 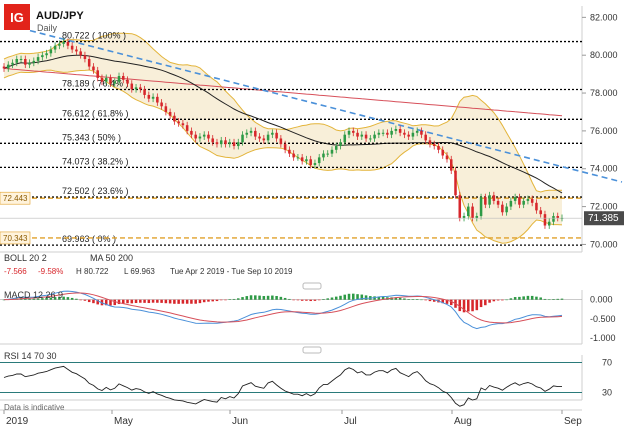 I want to click on current-price-label: 71.385, so click(x=603, y=218).